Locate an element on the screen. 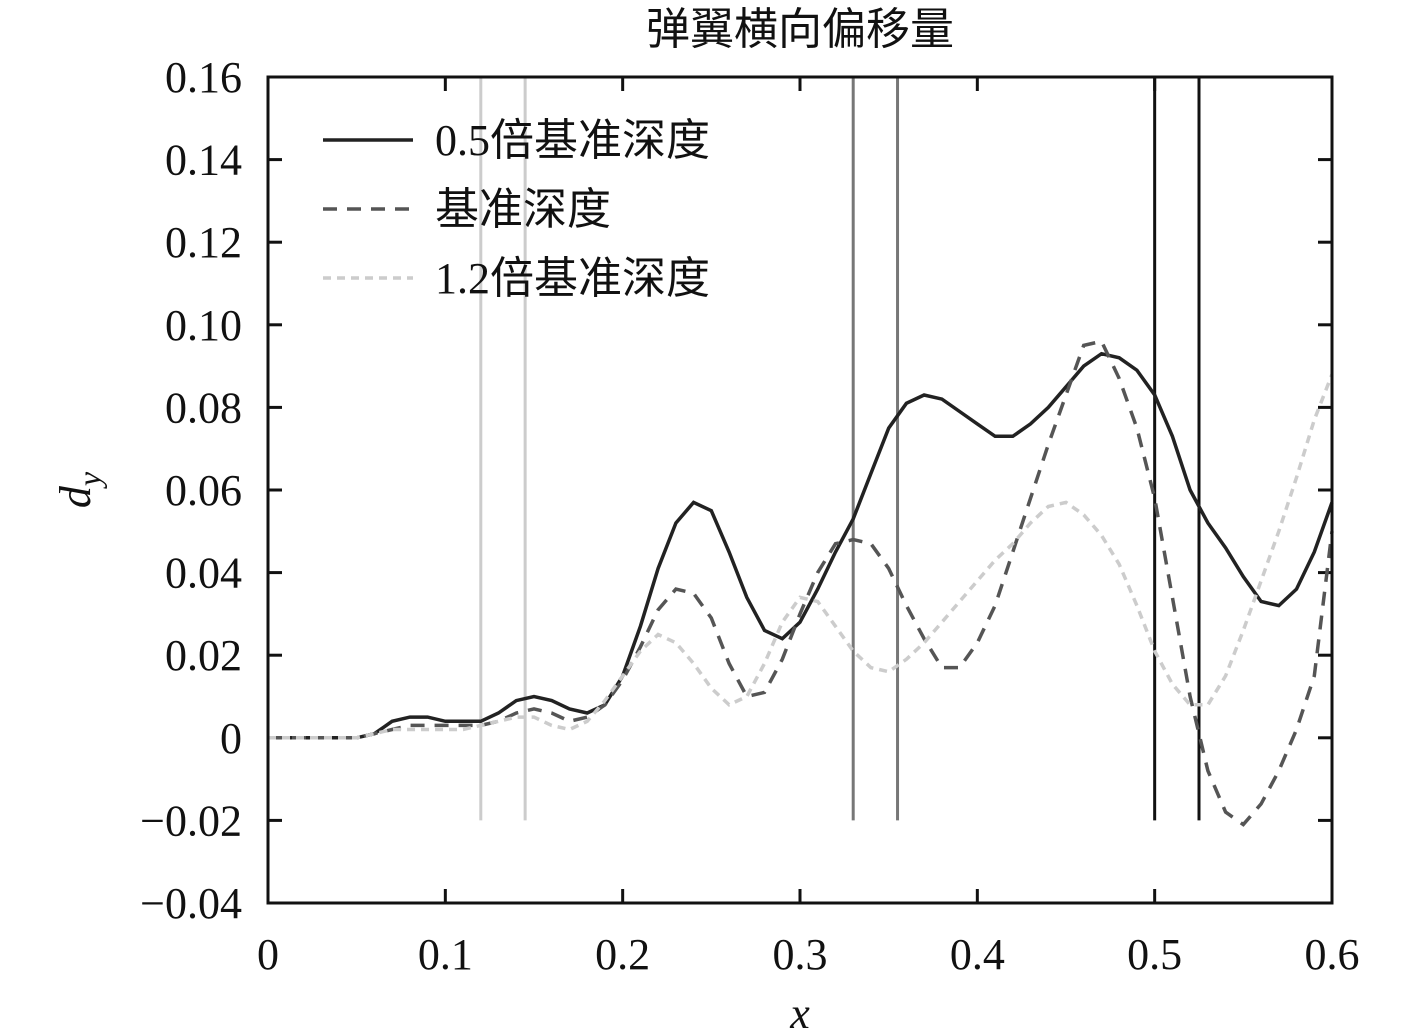  chart-title: 弹翼横向偏移量 is located at coordinates (800, 29).